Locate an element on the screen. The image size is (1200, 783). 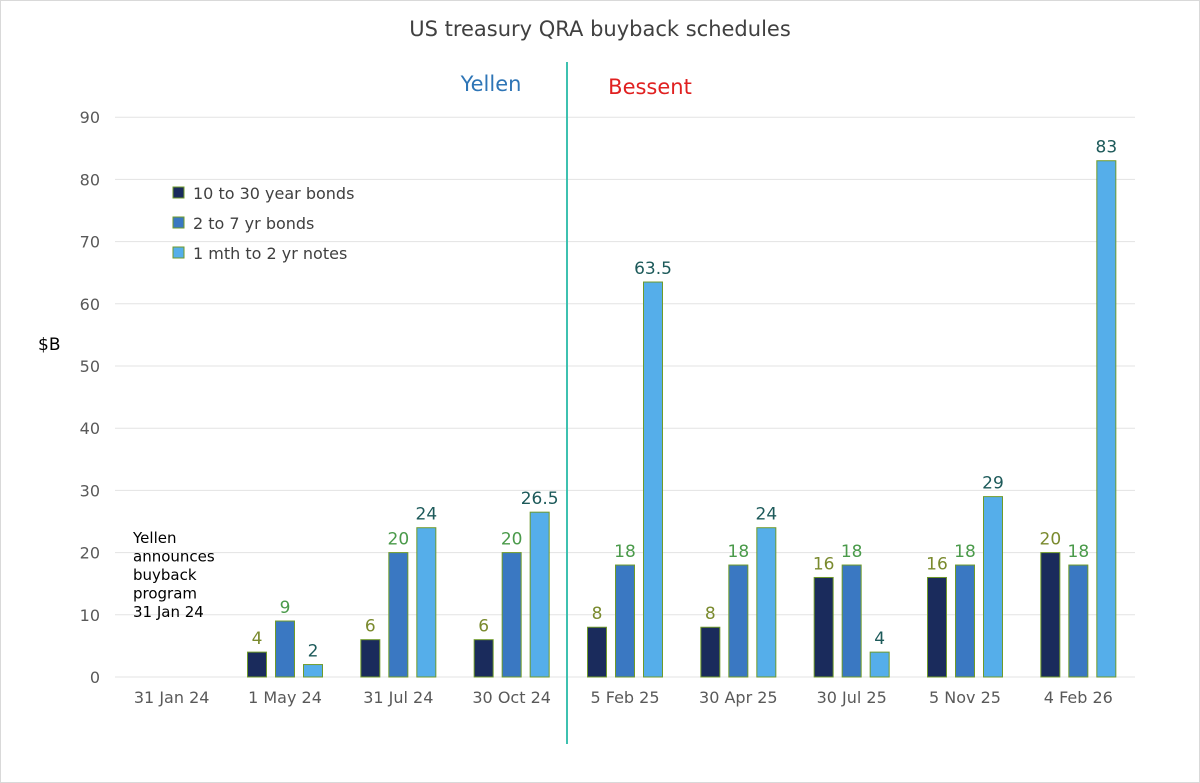
x-tick-label: 5 Feb 25 is located at coordinates (624, 697).